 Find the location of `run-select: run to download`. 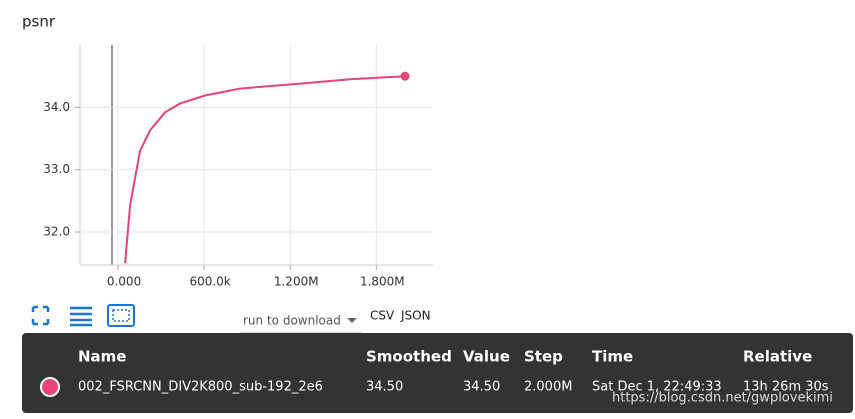

run-select: run to download is located at coordinates (292, 321).